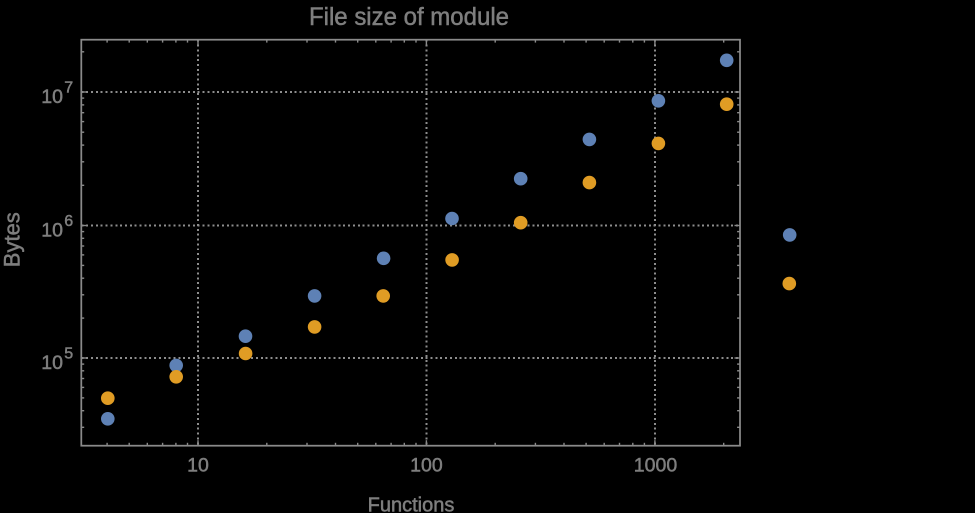  I want to click on svg-text: 100, so click(426, 465).